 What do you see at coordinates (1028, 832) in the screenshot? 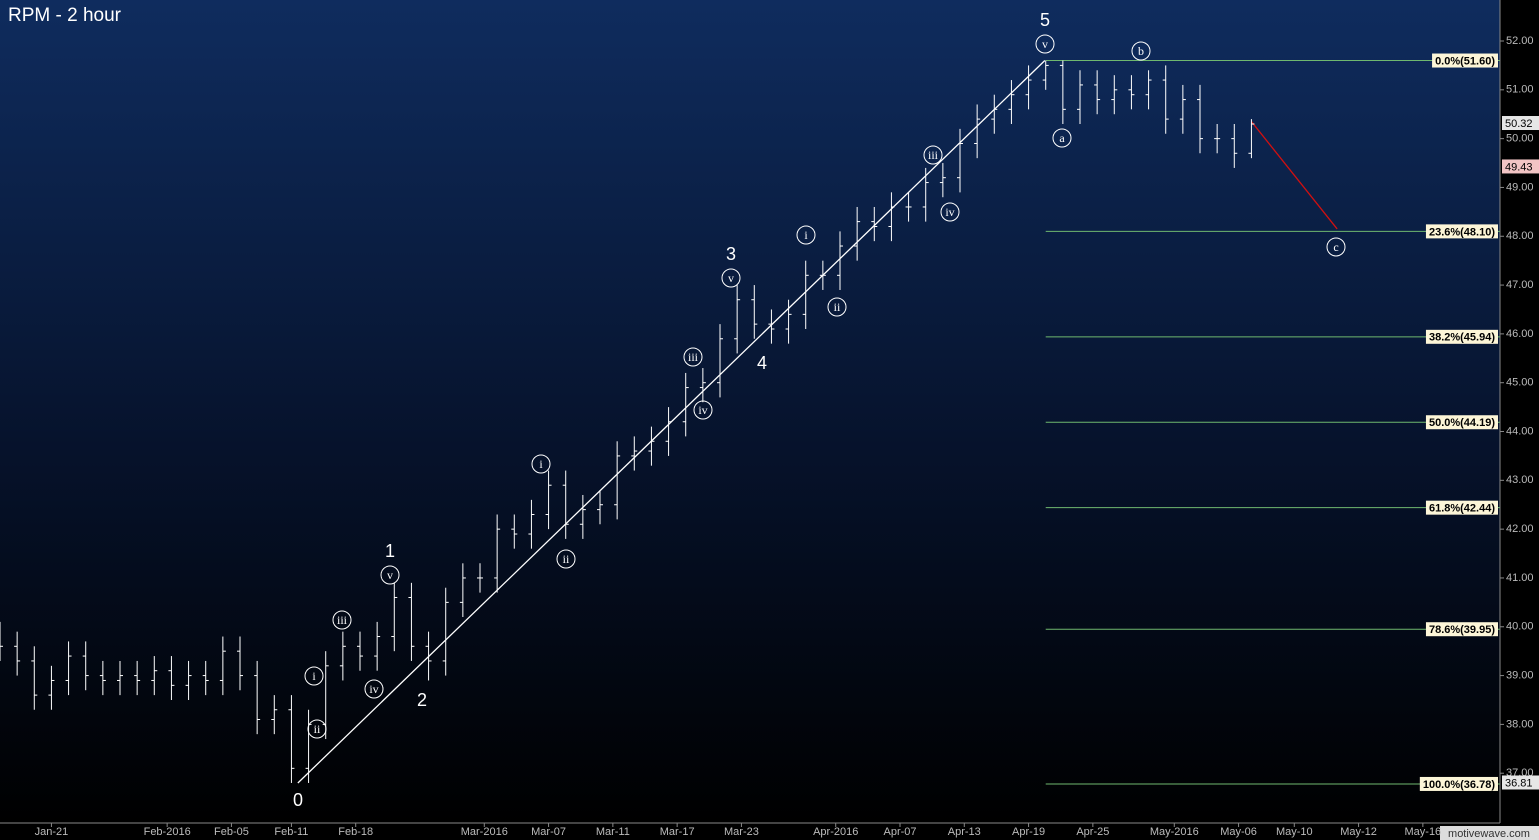
I see `x-tick-label: Apr-19` at bounding box center [1028, 832].